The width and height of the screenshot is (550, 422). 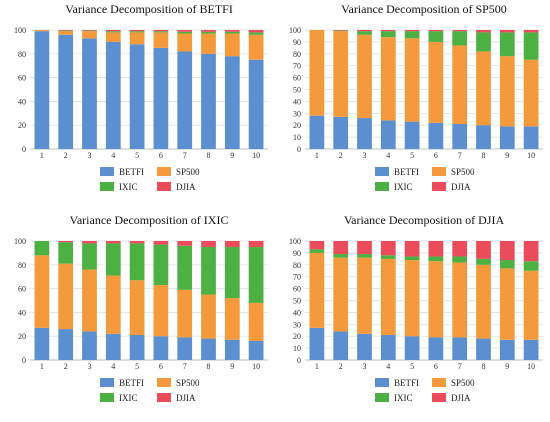 I want to click on legend-label-djia: DJIA, so click(x=186, y=398).